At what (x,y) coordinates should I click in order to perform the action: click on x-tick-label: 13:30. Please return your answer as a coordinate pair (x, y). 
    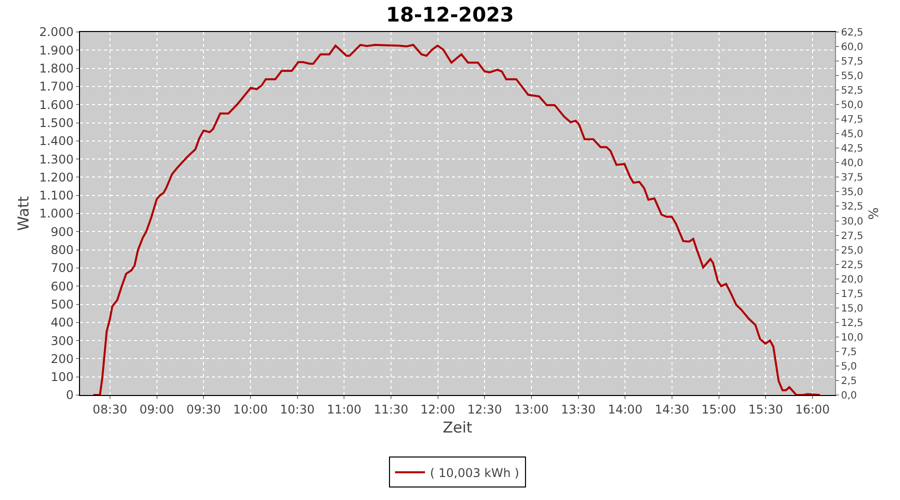
    Looking at the image, I should click on (578, 409).